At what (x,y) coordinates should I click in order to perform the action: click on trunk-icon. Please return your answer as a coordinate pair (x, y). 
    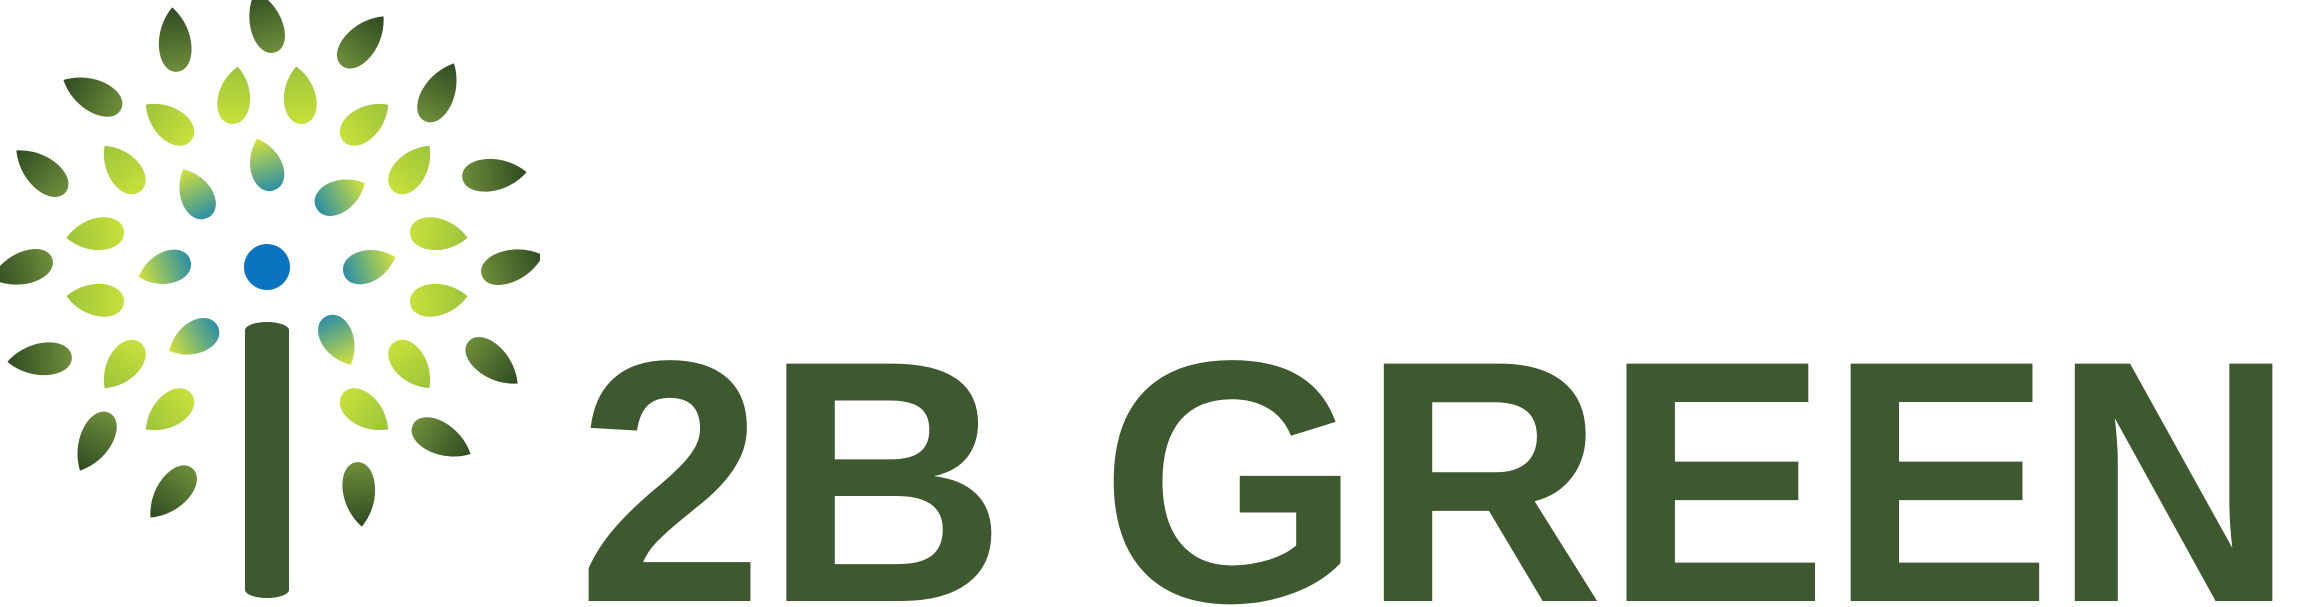
    Looking at the image, I should click on (267, 460).